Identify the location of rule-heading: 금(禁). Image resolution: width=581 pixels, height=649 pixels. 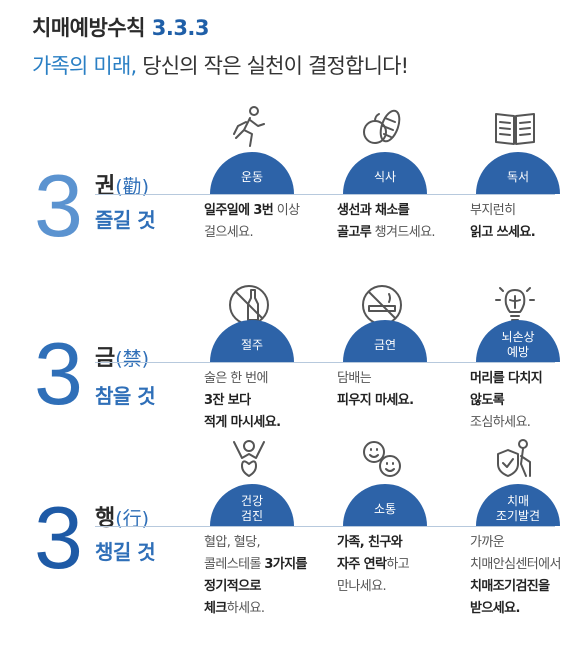
(122, 356).